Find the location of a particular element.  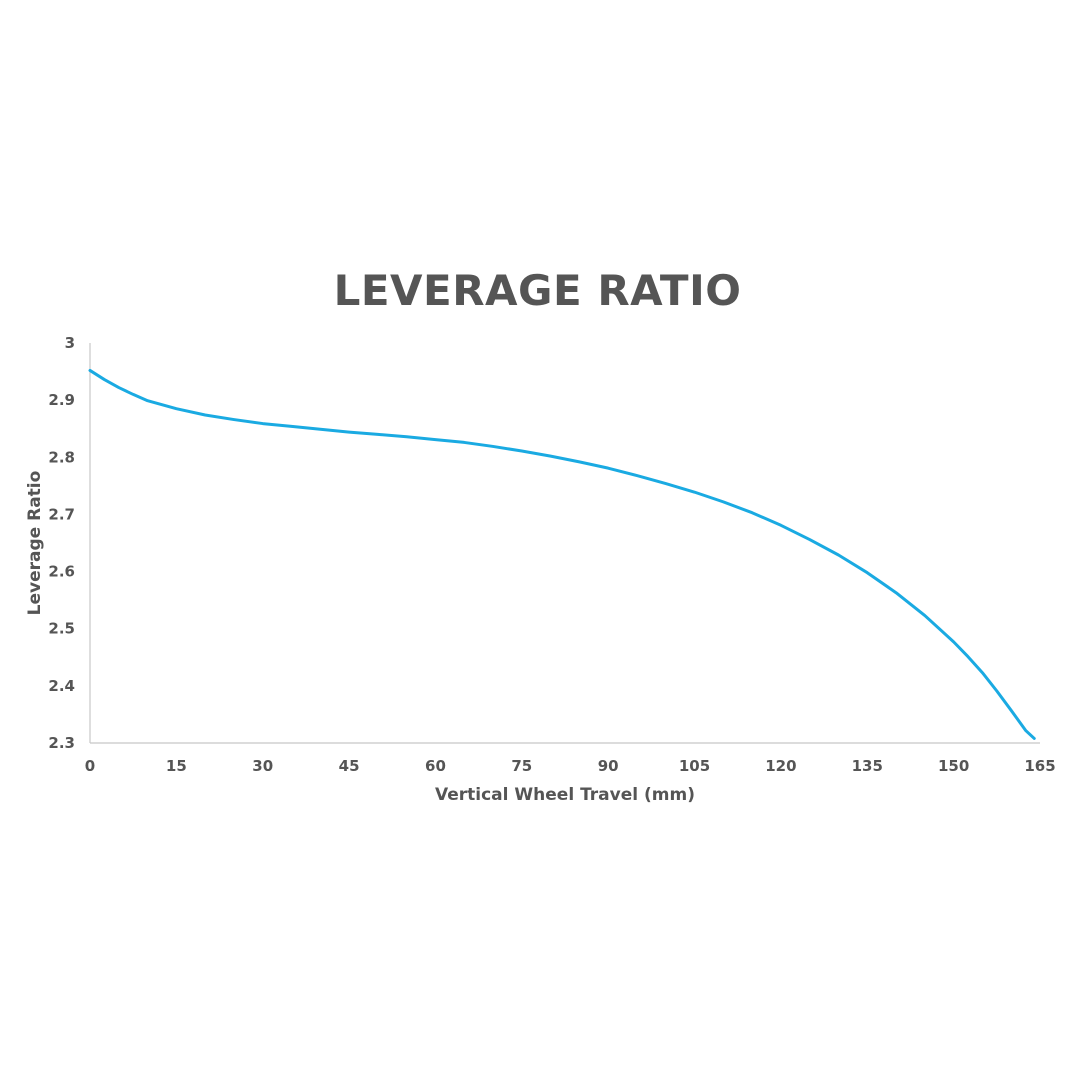

x-tick-label: 15 is located at coordinates (176, 766).